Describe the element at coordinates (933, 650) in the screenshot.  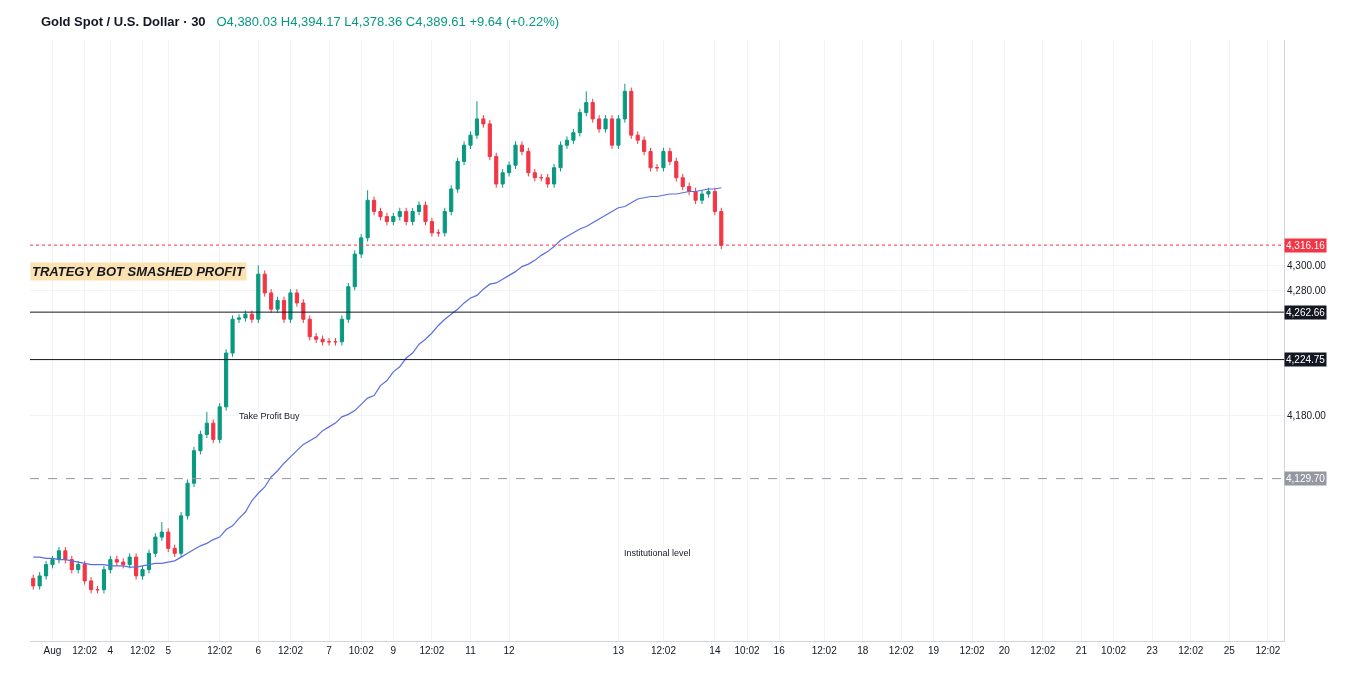
I see `x-tick-label: 19` at that location.